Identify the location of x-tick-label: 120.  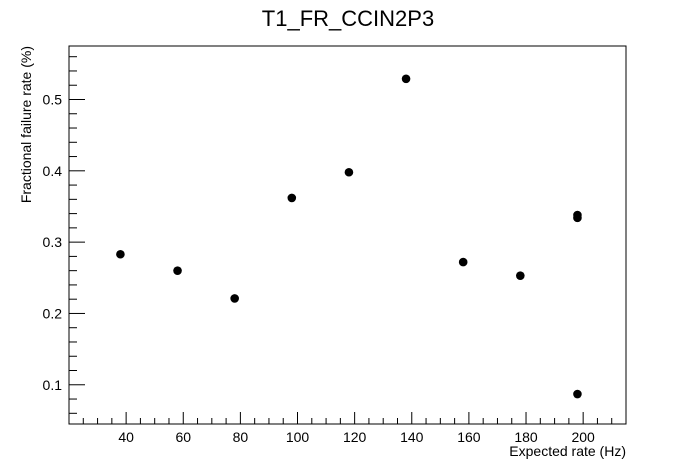
(355, 437).